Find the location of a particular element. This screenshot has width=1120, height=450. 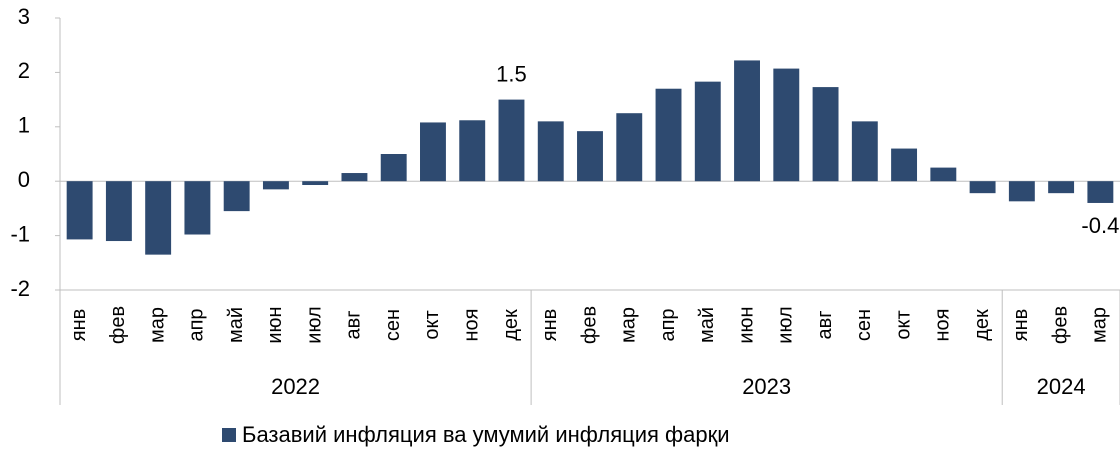

legend-swatch is located at coordinates (229, 435).